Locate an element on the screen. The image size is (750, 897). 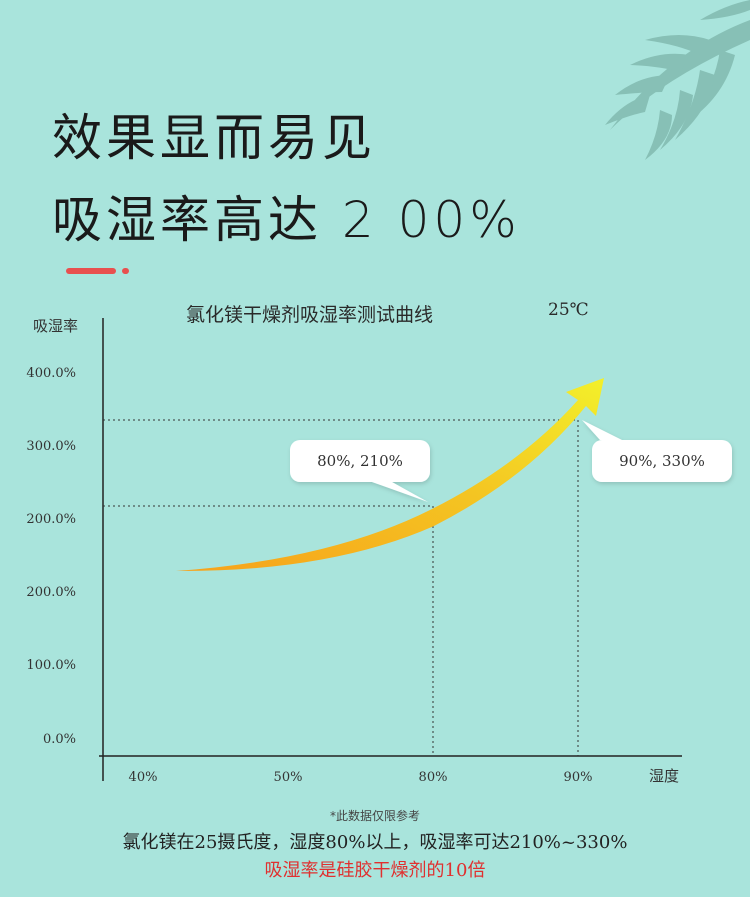
x-tick-label: 80% is located at coordinates (433, 777).